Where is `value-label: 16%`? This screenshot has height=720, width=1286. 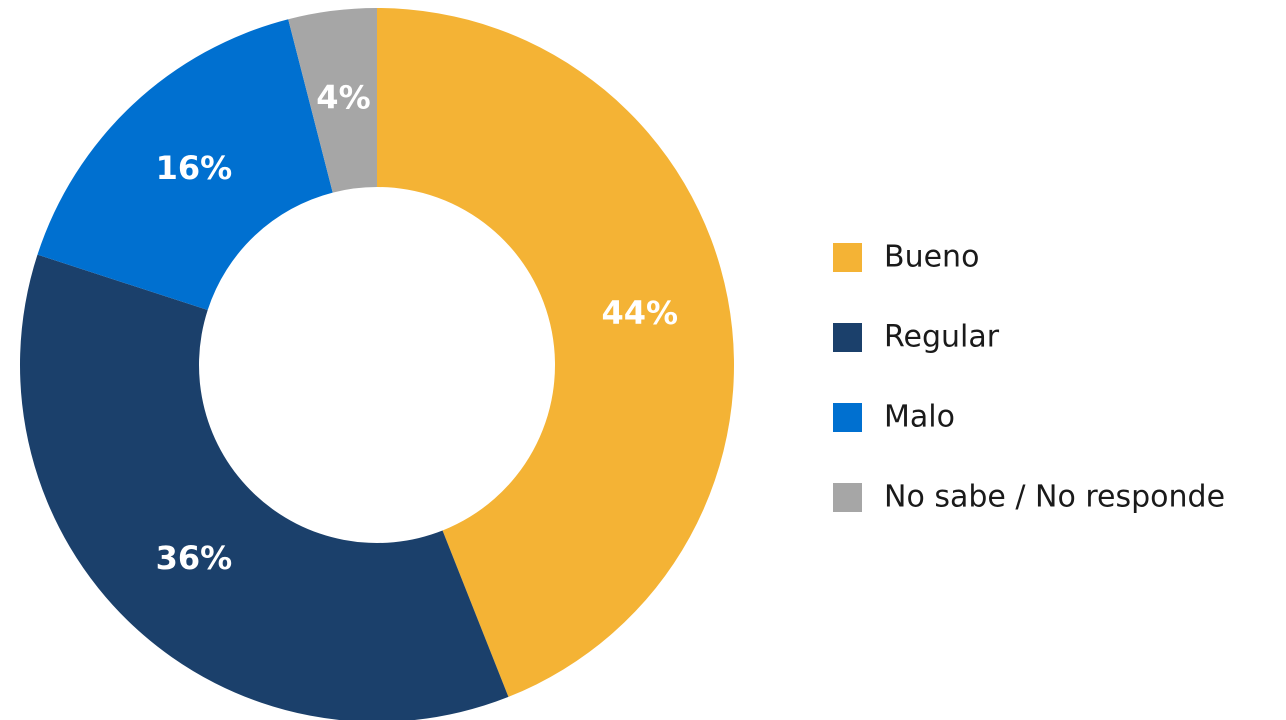 value-label: 16% is located at coordinates (194, 168).